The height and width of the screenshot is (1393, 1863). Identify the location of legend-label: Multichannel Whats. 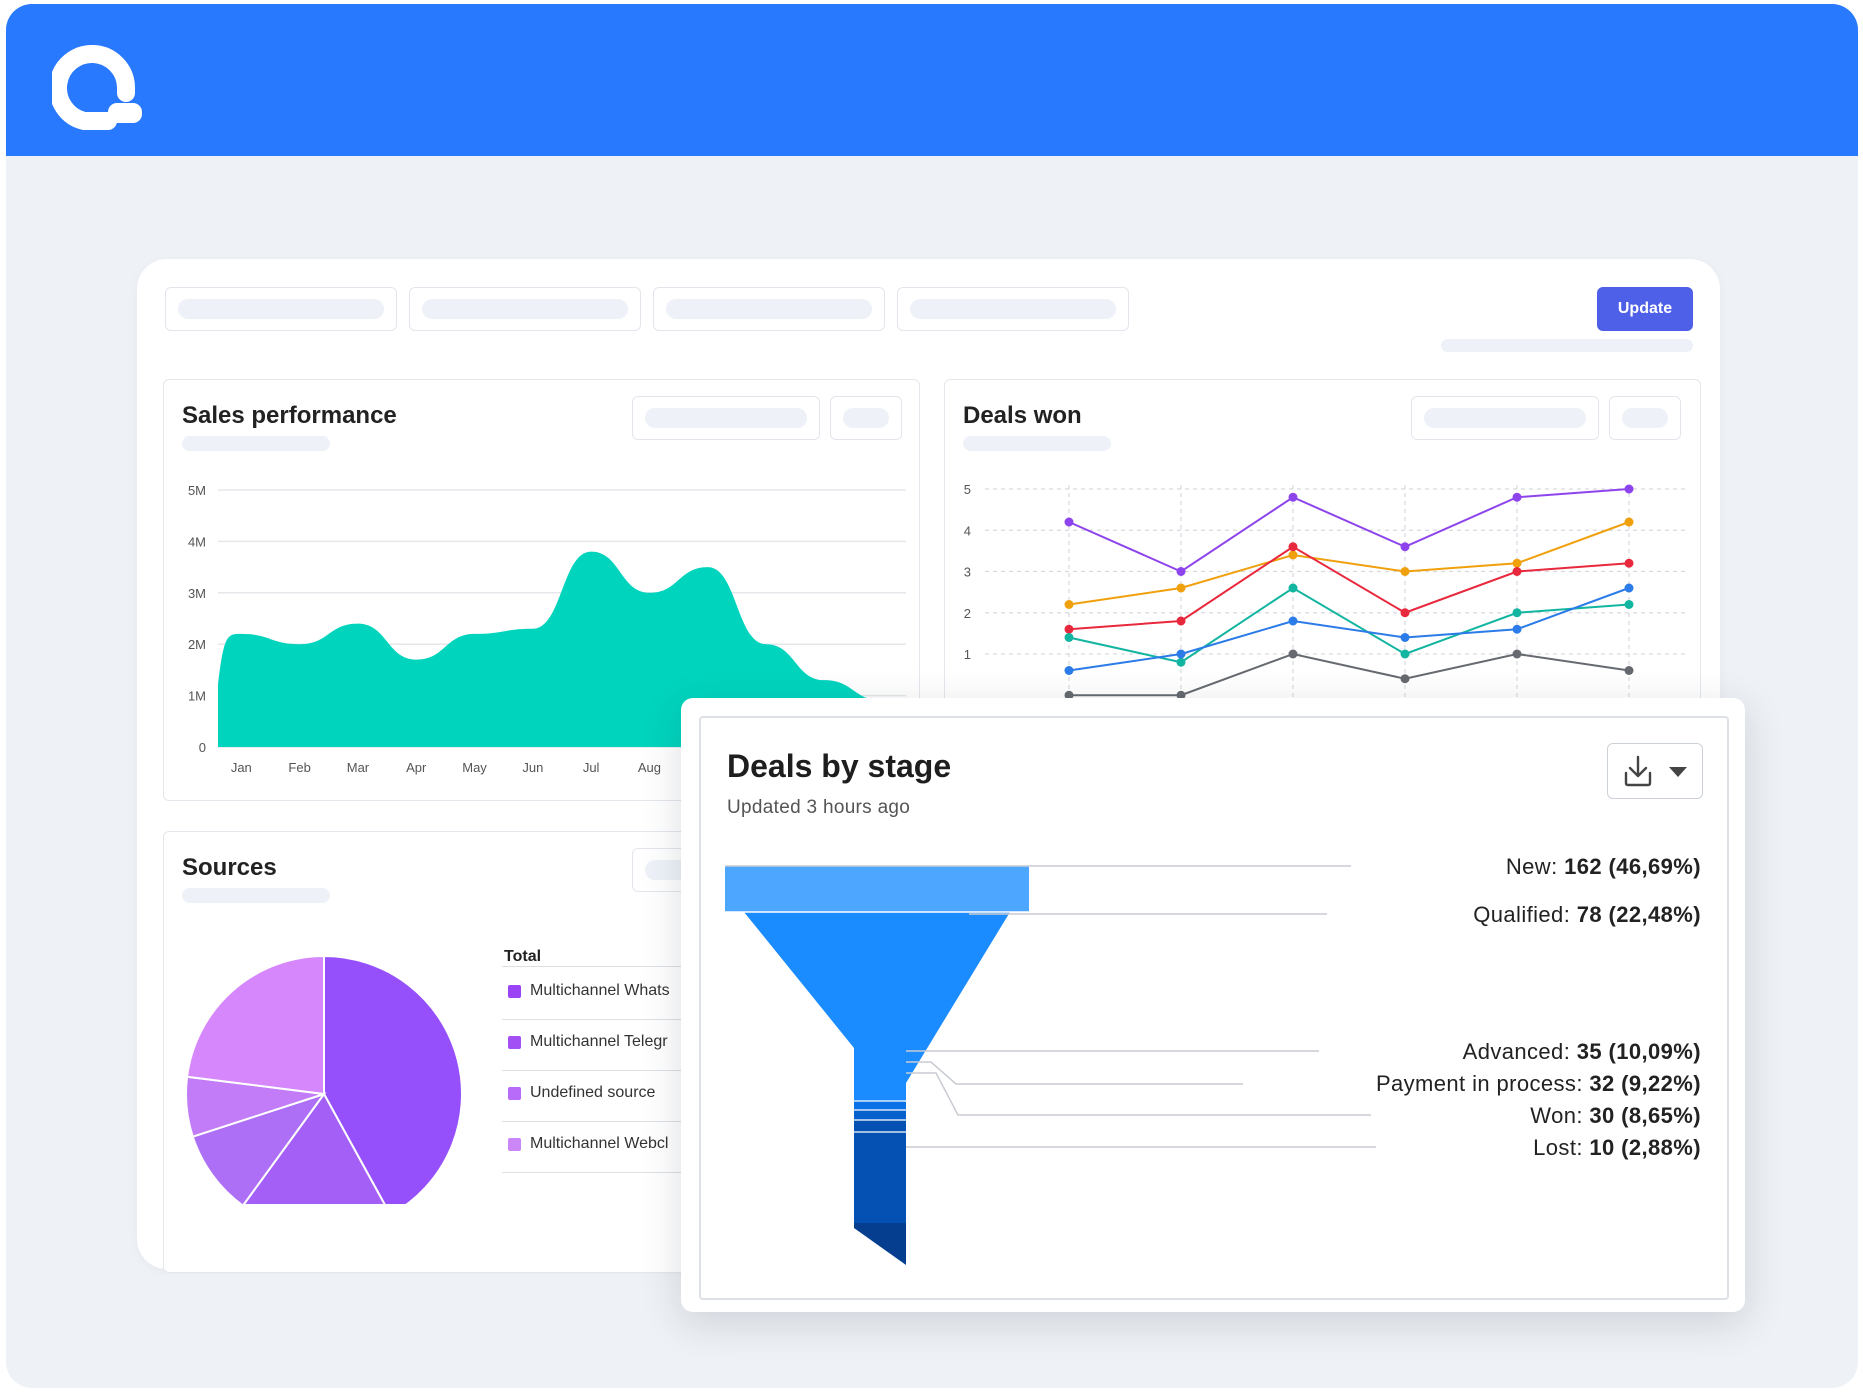
(600, 990).